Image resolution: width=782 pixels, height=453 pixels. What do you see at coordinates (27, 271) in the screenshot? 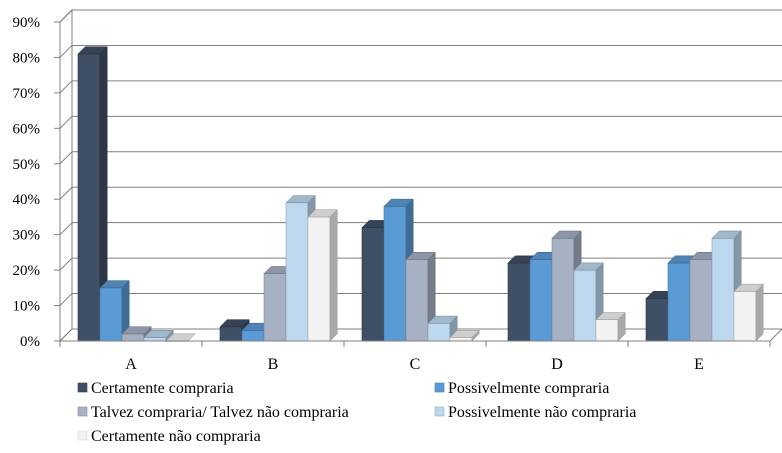
I see `y-tick-label: 20%` at bounding box center [27, 271].